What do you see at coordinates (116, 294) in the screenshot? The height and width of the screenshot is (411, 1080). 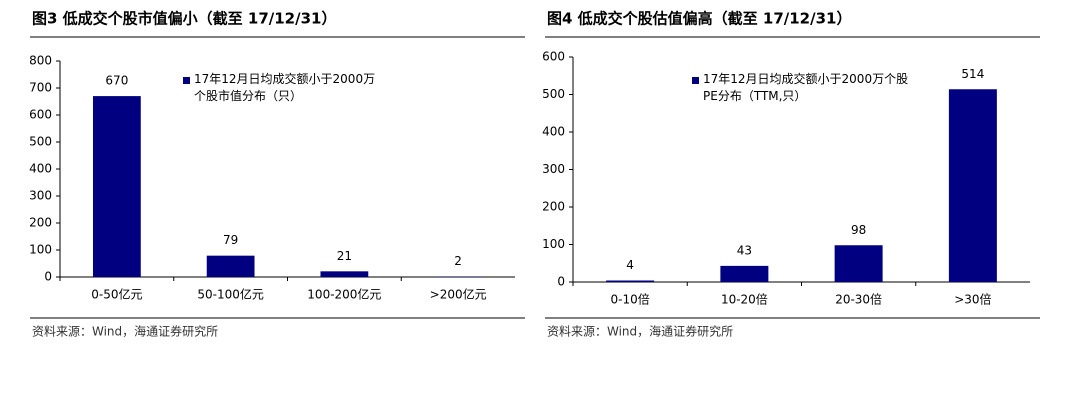 I see `x-tick-label: 0-50亿元` at bounding box center [116, 294].